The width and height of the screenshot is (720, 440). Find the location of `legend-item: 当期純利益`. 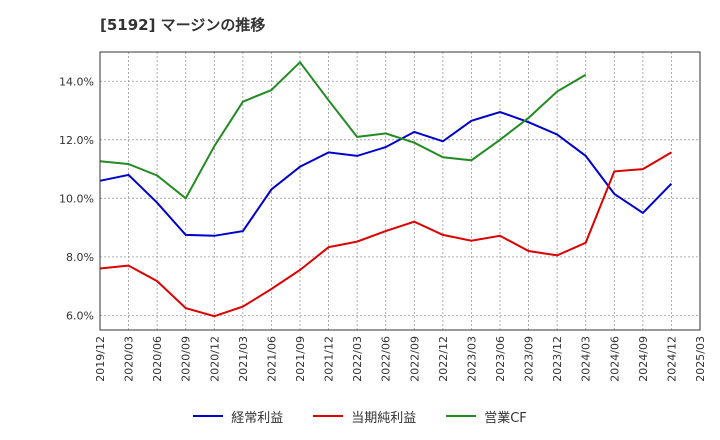

legend-item: 当期純利益 is located at coordinates (364, 416).